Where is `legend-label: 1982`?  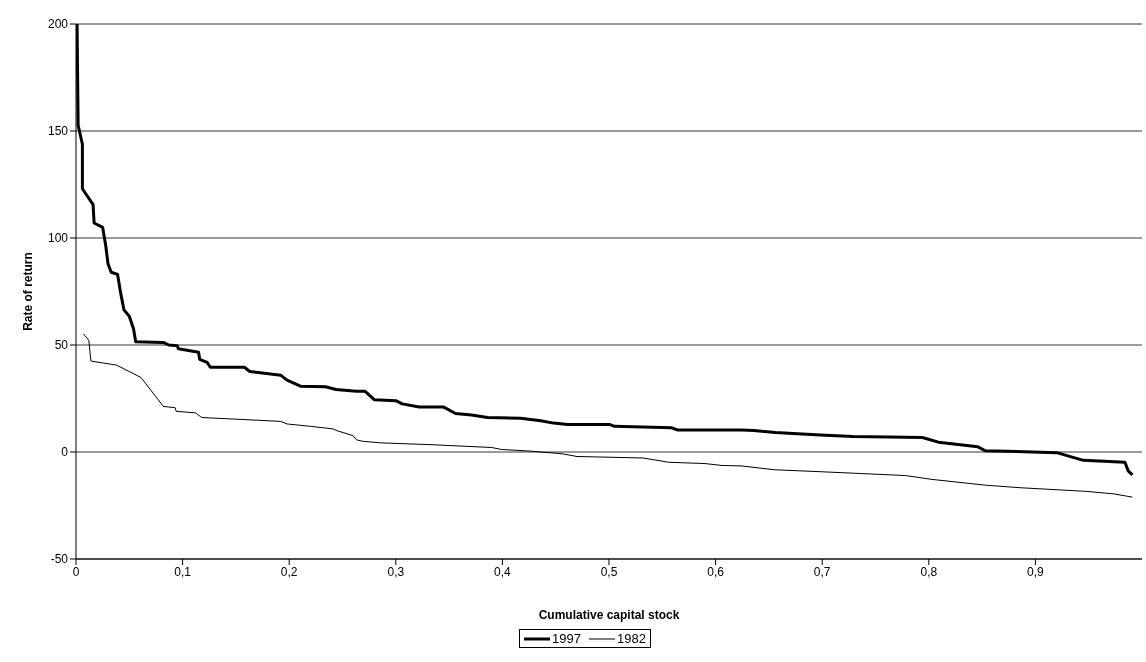 legend-label: 1982 is located at coordinates (631, 638).